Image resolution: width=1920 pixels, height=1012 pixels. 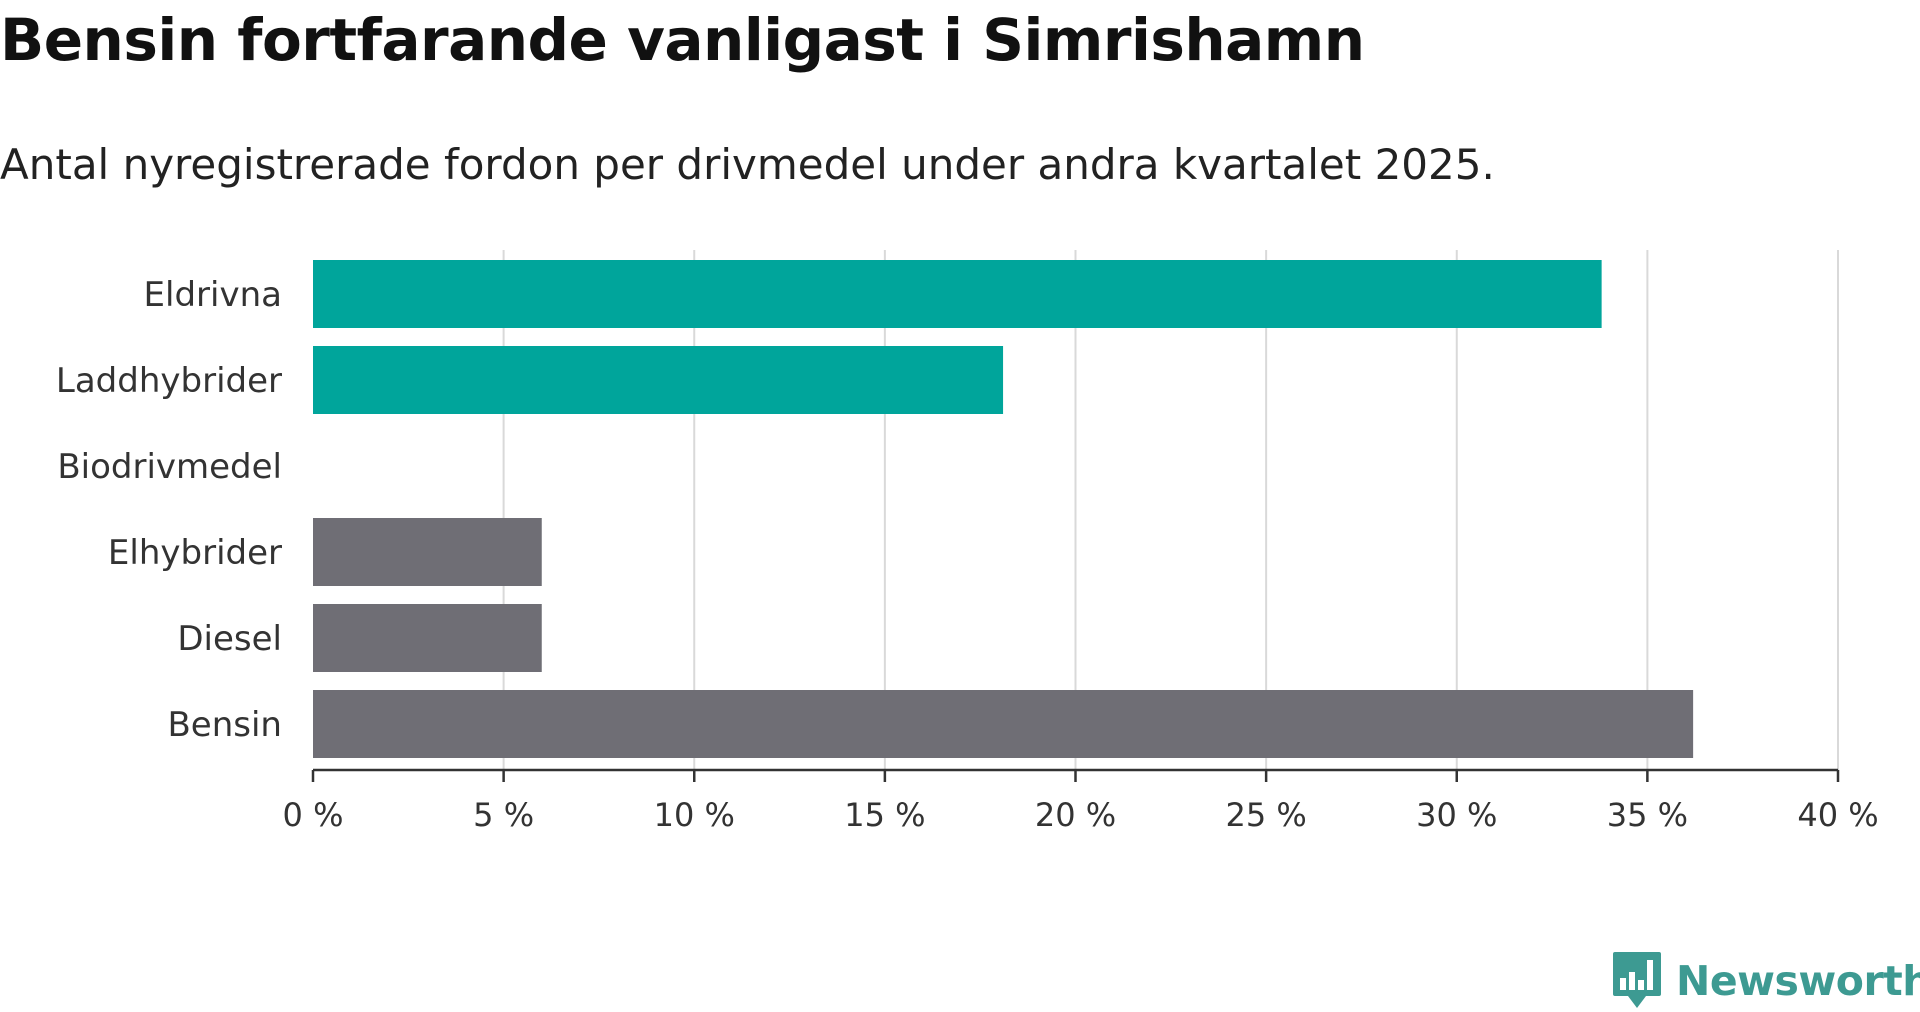 I want to click on category-label: Eldrivna, so click(x=213, y=295).